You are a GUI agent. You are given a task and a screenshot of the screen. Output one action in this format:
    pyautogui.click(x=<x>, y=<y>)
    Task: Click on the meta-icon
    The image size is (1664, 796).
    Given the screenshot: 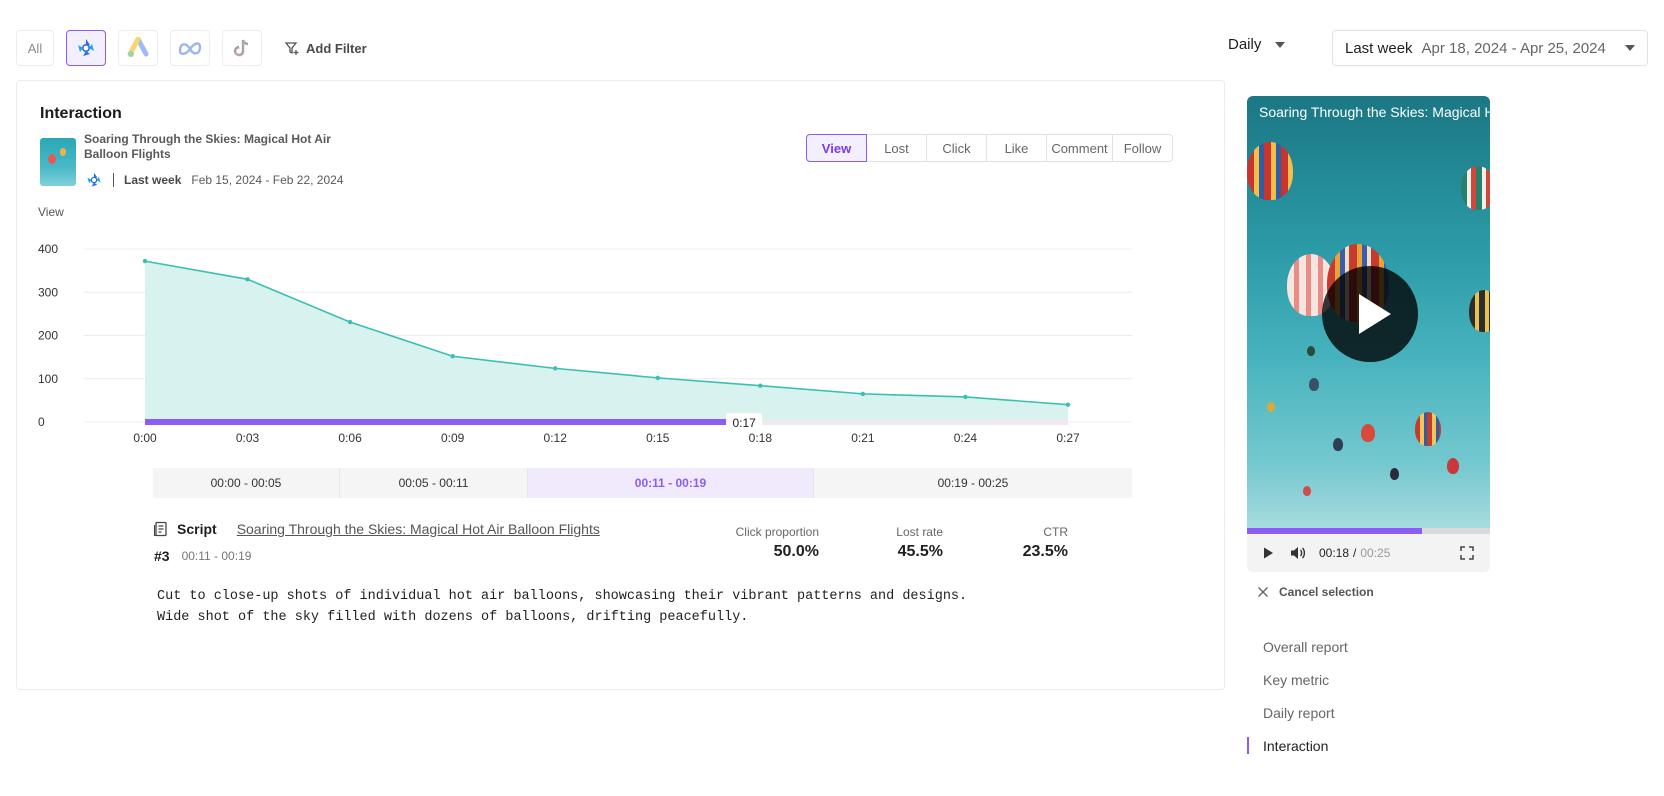 What is the action you would take?
    pyautogui.click(x=190, y=48)
    